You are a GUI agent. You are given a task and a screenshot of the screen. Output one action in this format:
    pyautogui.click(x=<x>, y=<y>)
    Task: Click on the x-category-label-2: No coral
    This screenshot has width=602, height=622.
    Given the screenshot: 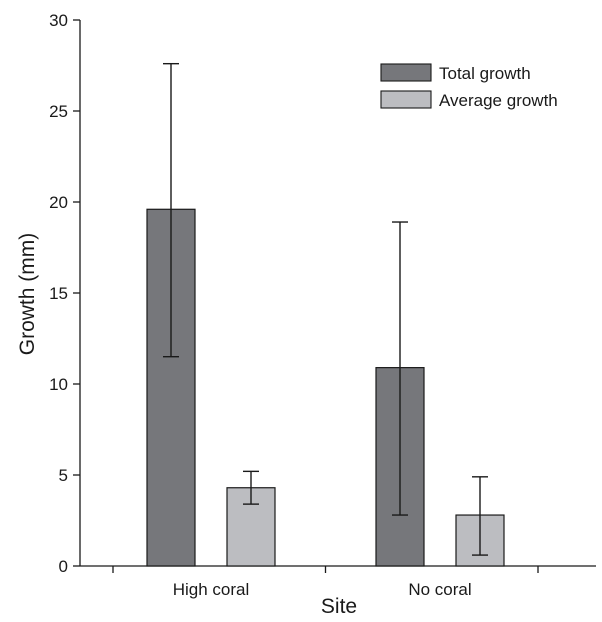 What is the action you would take?
    pyautogui.click(x=439, y=589)
    